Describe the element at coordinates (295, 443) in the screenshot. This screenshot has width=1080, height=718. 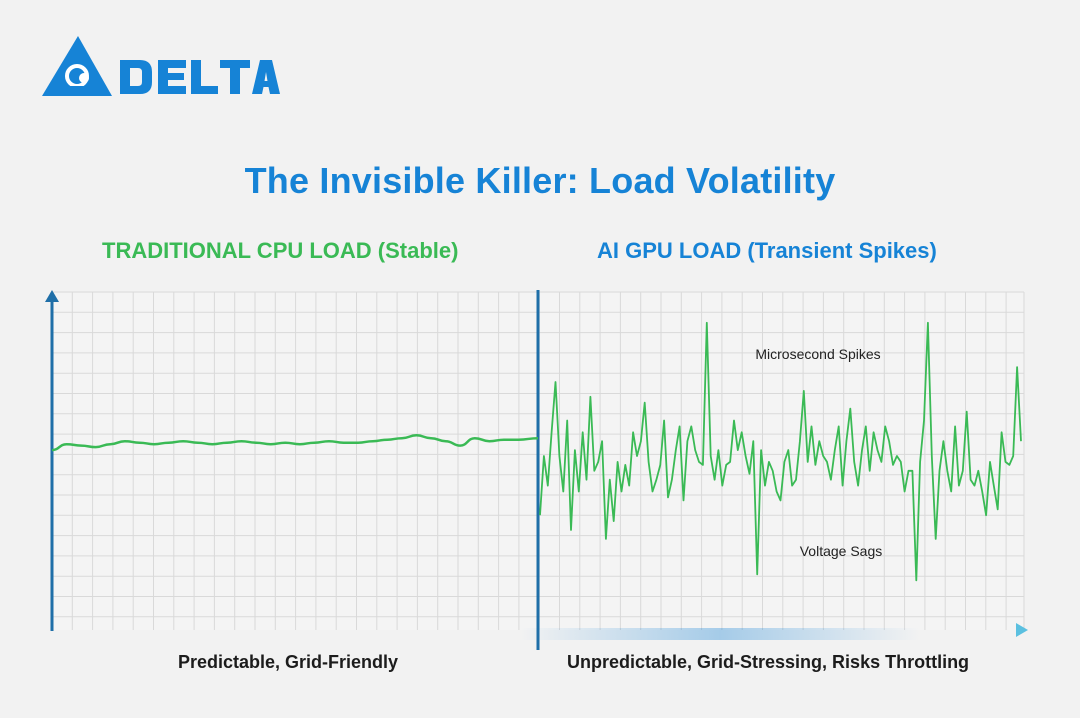
I see `cpu-load-line` at that location.